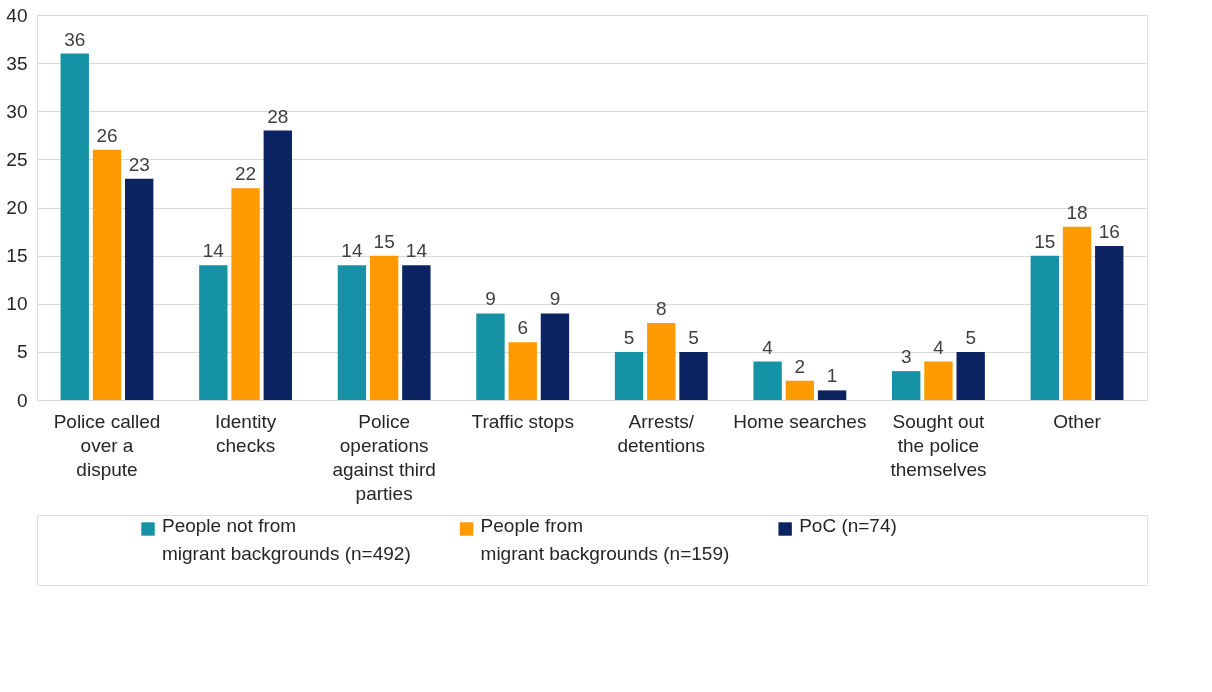 This screenshot has width=1212, height=692. Describe the element at coordinates (522, 421) in the screenshot. I see `x-tick-label: Traffic stops` at that location.